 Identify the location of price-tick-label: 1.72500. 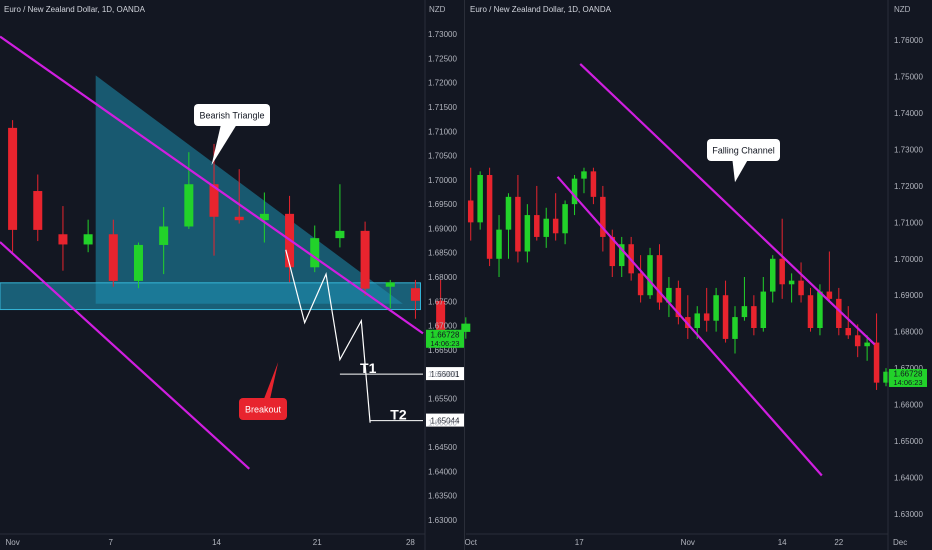
(442, 58).